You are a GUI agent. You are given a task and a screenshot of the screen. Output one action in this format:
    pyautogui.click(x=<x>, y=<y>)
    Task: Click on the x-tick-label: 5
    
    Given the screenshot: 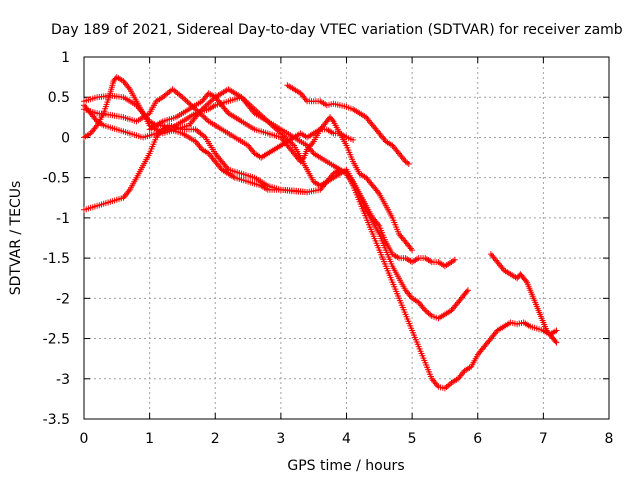 What is the action you would take?
    pyautogui.click(x=412, y=439)
    